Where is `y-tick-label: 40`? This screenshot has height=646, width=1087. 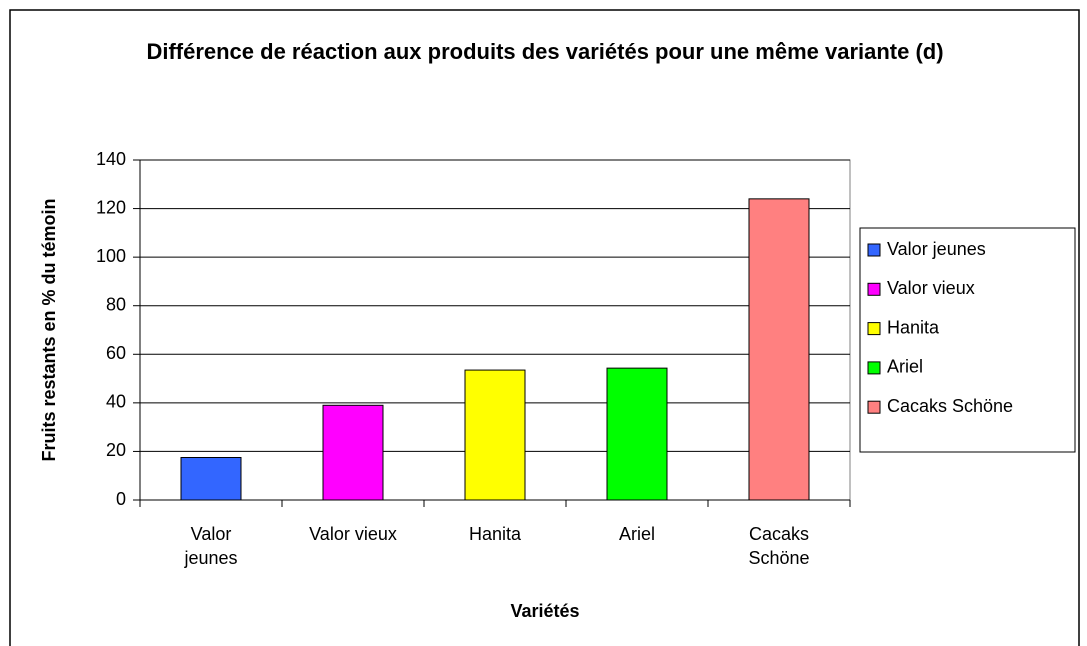 y-tick-label: 40 is located at coordinates (116, 402).